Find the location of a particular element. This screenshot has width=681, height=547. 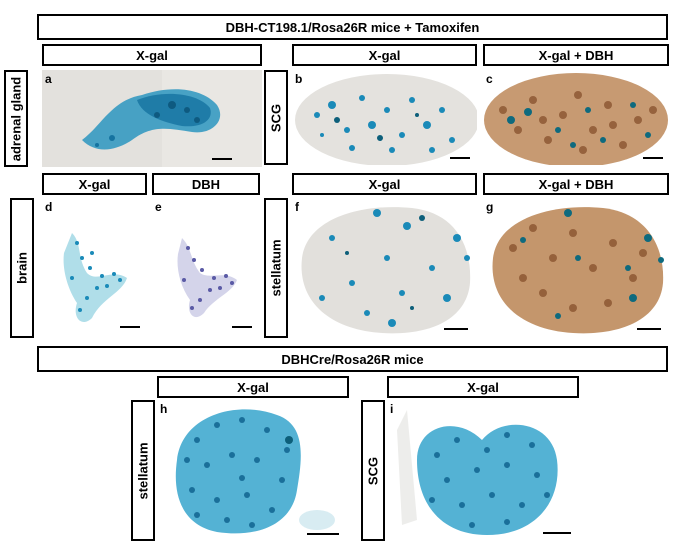

scale-bar-g is located at coordinates (649, 329).